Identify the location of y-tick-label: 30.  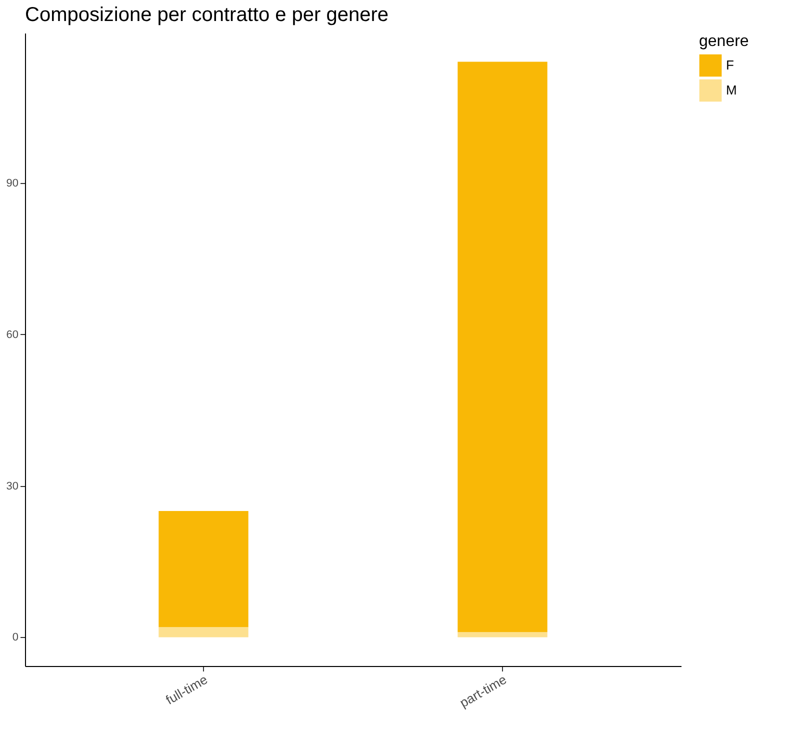
(12, 486).